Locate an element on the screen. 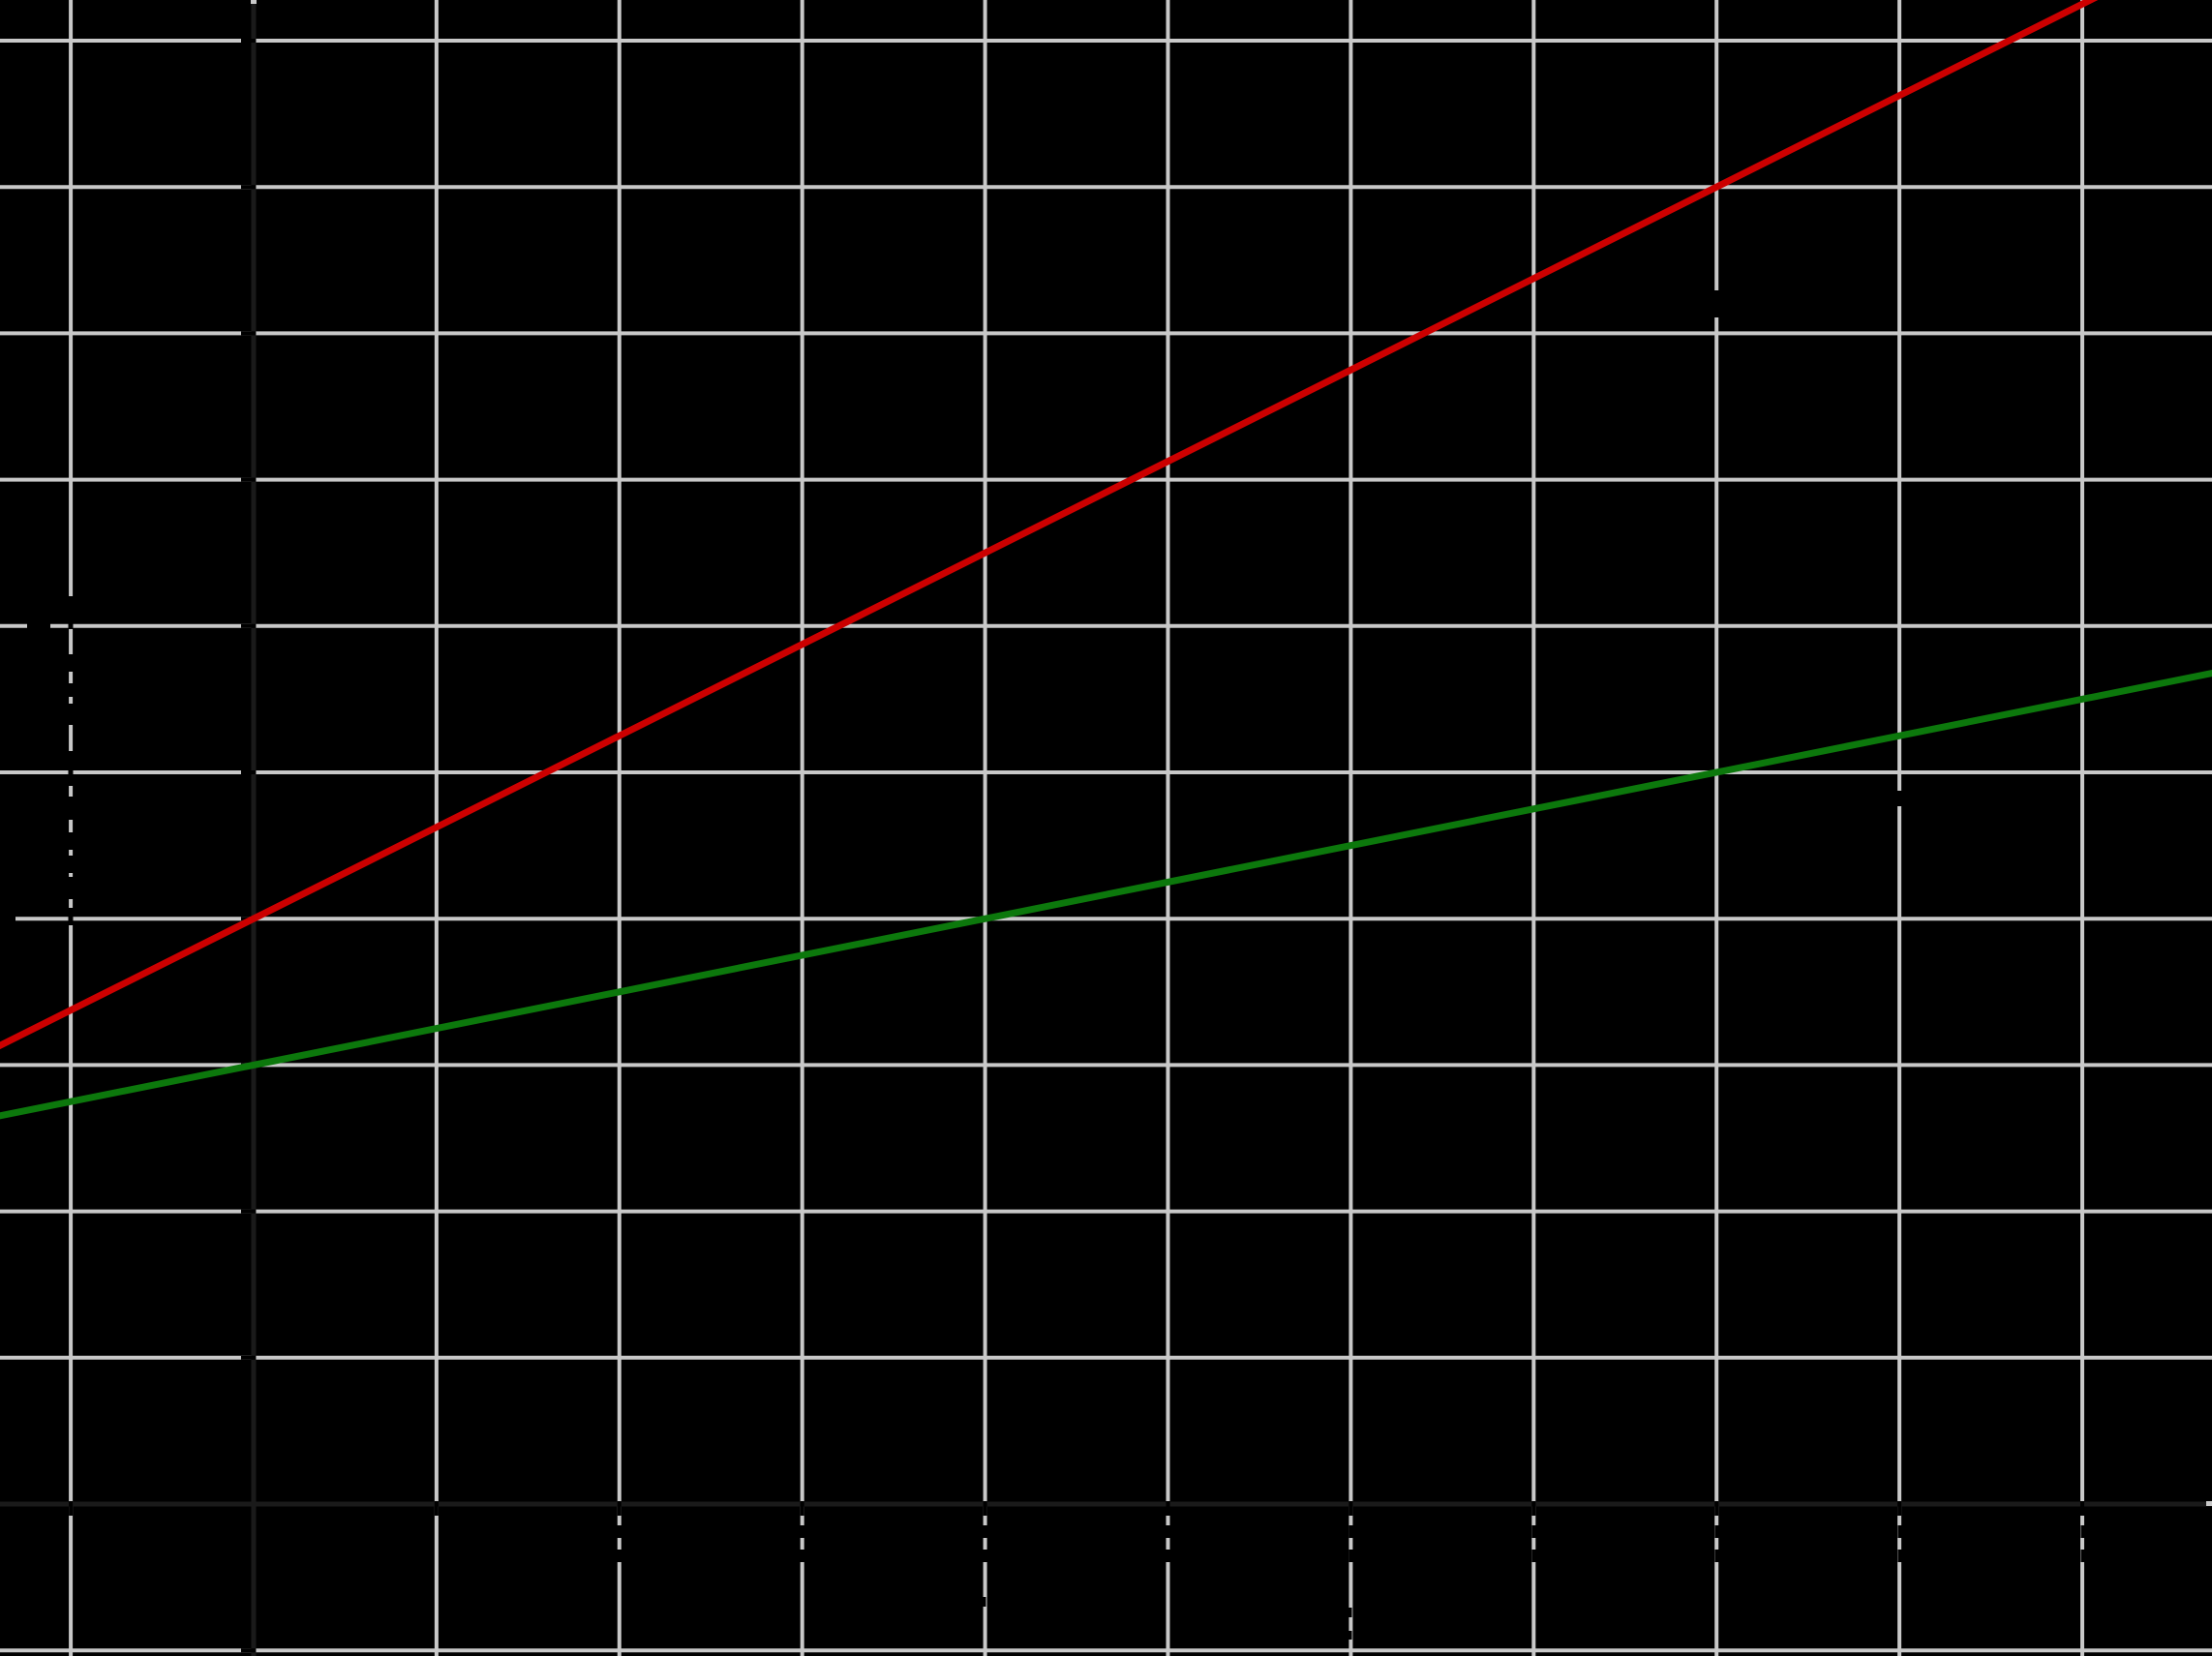 This screenshot has height=1656, width=2212. red-line-label-fragment is located at coordinates (1715, 304).